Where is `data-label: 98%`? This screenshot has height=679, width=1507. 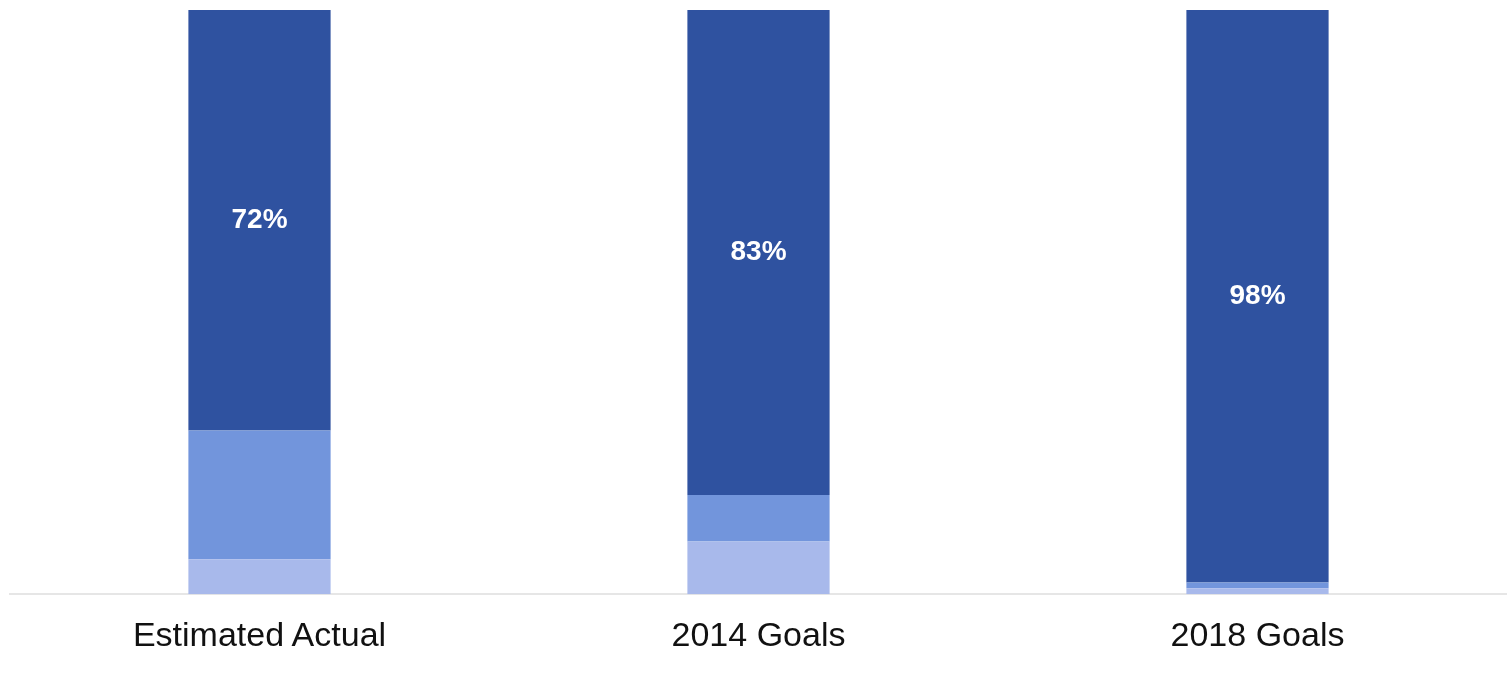 data-label: 98% is located at coordinates (1257, 294).